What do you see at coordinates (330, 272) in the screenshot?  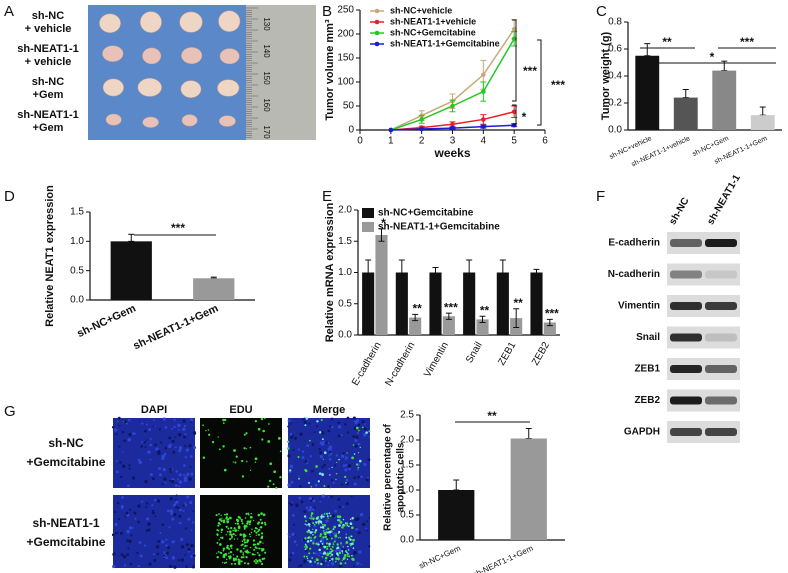 I see `y-axis-label: Relative mRNA expression` at bounding box center [330, 272].